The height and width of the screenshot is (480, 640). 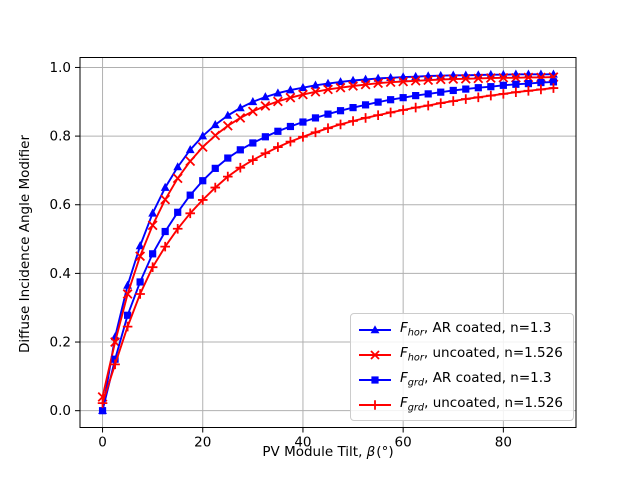 I want to click on degree-unit: (°), so click(x=385, y=452).